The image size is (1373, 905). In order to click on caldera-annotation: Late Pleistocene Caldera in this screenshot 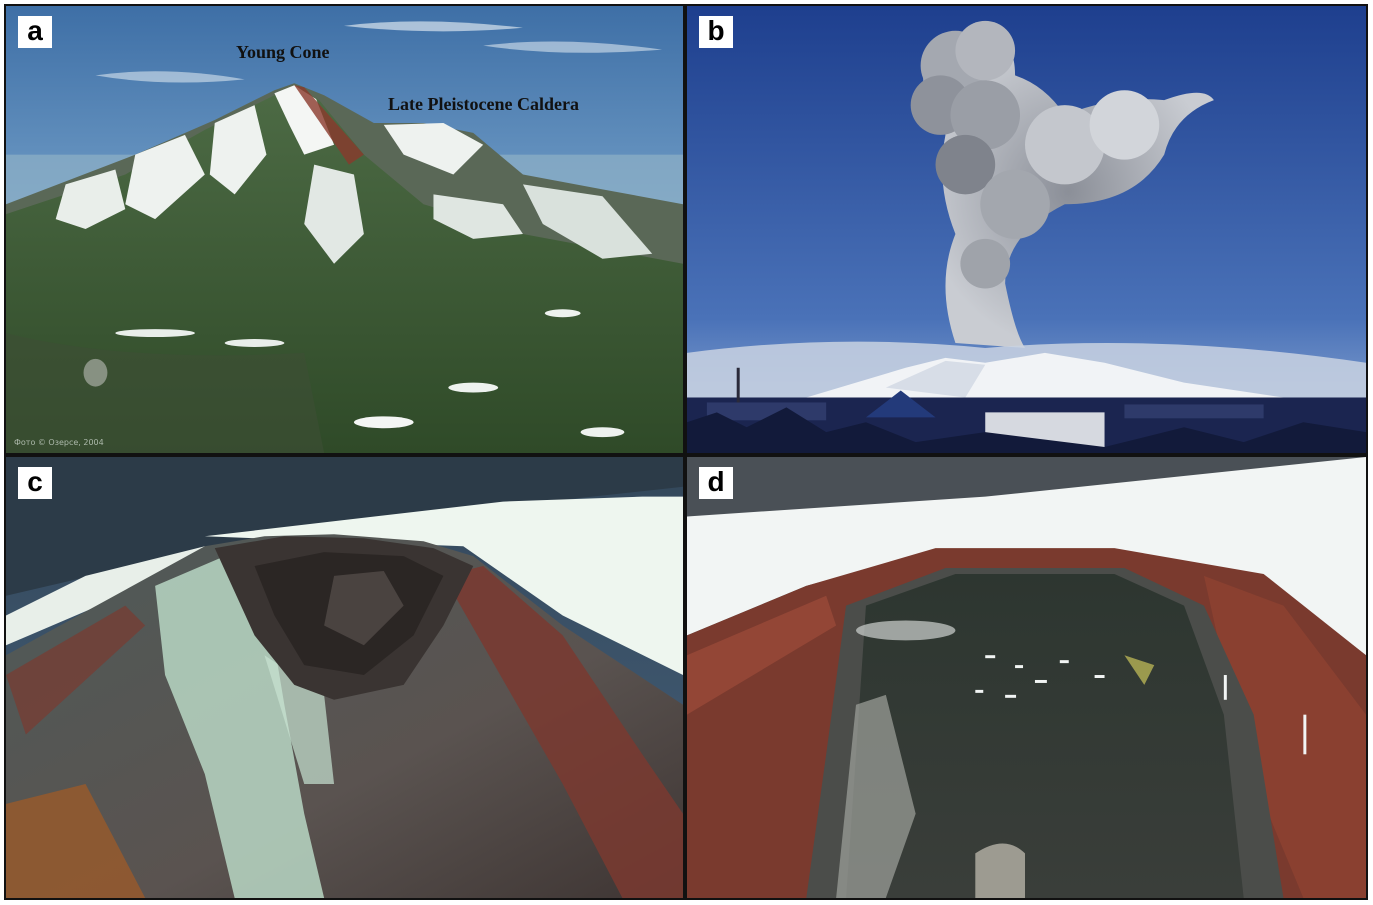, I will do `click(483, 104)`.